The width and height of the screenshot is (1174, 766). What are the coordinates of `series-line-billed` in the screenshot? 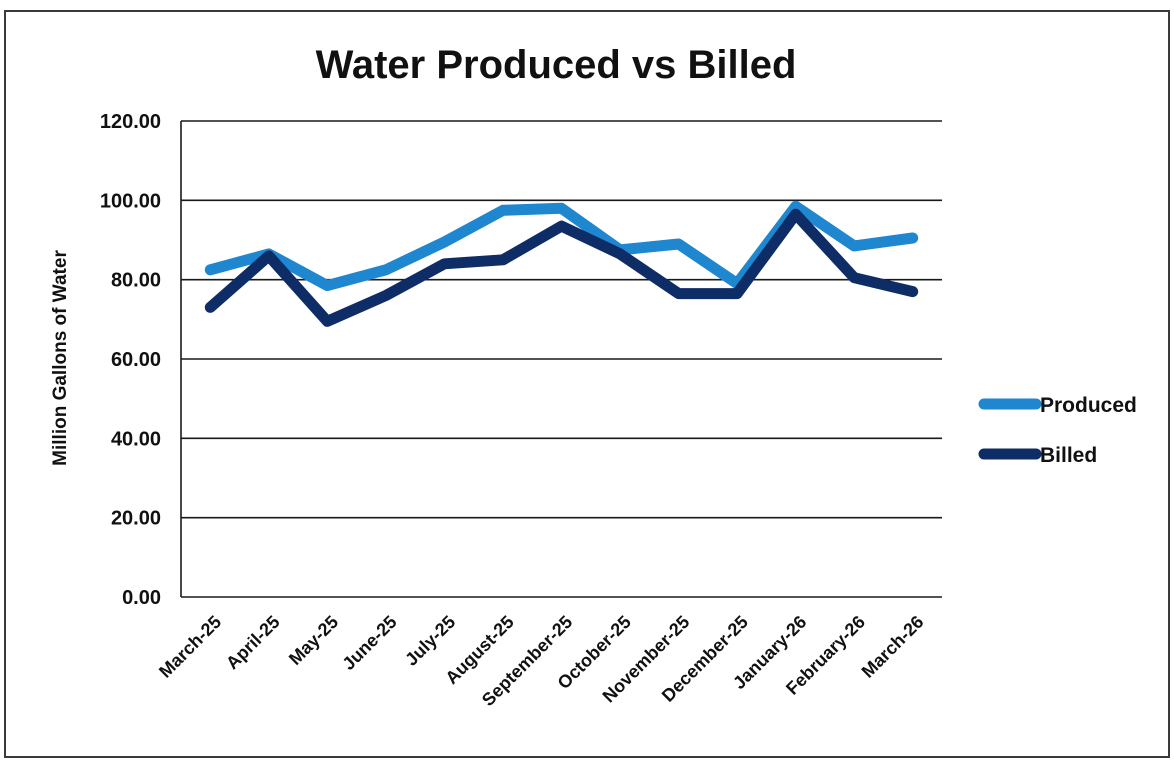 It's located at (561, 267).